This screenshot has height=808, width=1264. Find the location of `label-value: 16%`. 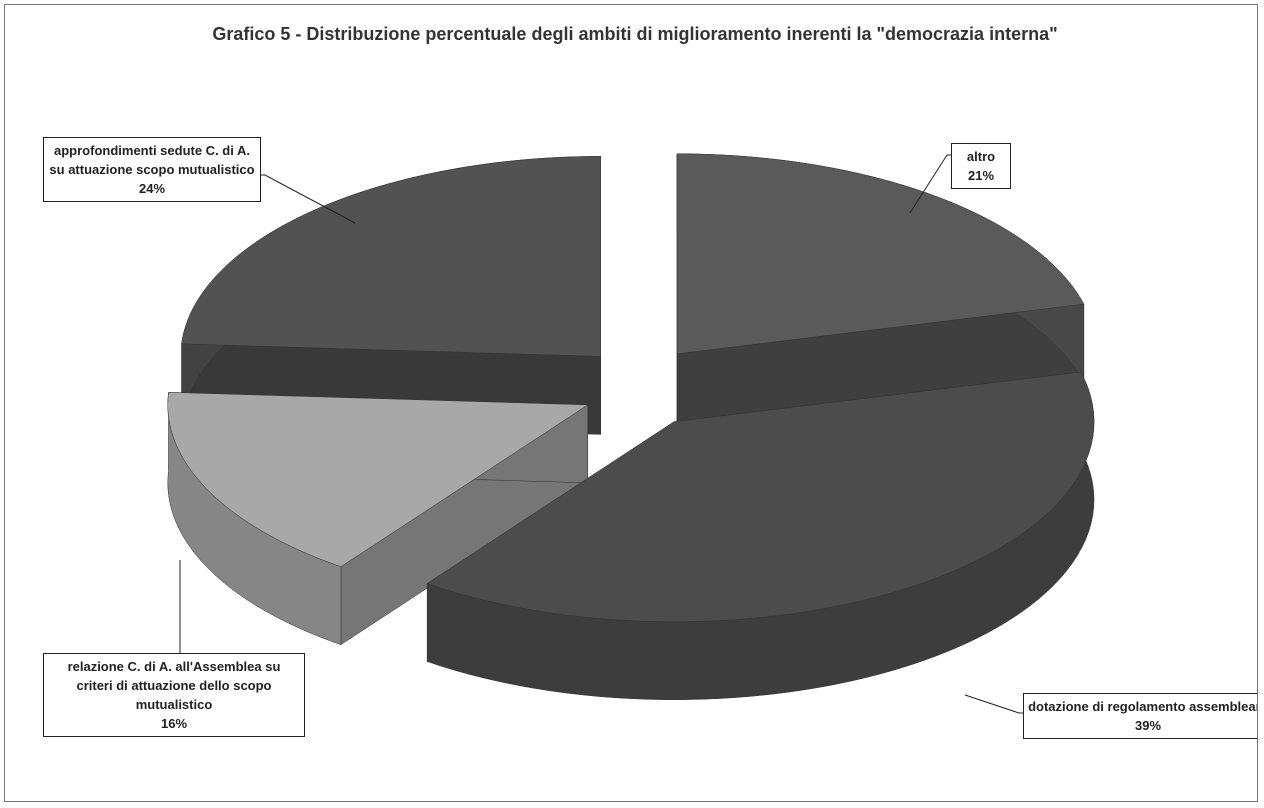

label-value: 16% is located at coordinates (174, 723).